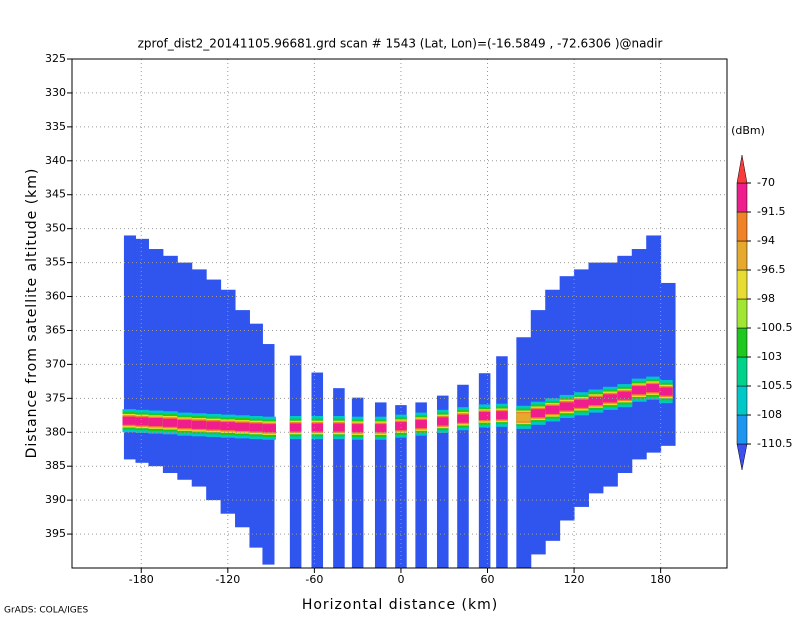 The height and width of the screenshot is (618, 800). I want to click on colorbar-triangle, so click(742, 169).